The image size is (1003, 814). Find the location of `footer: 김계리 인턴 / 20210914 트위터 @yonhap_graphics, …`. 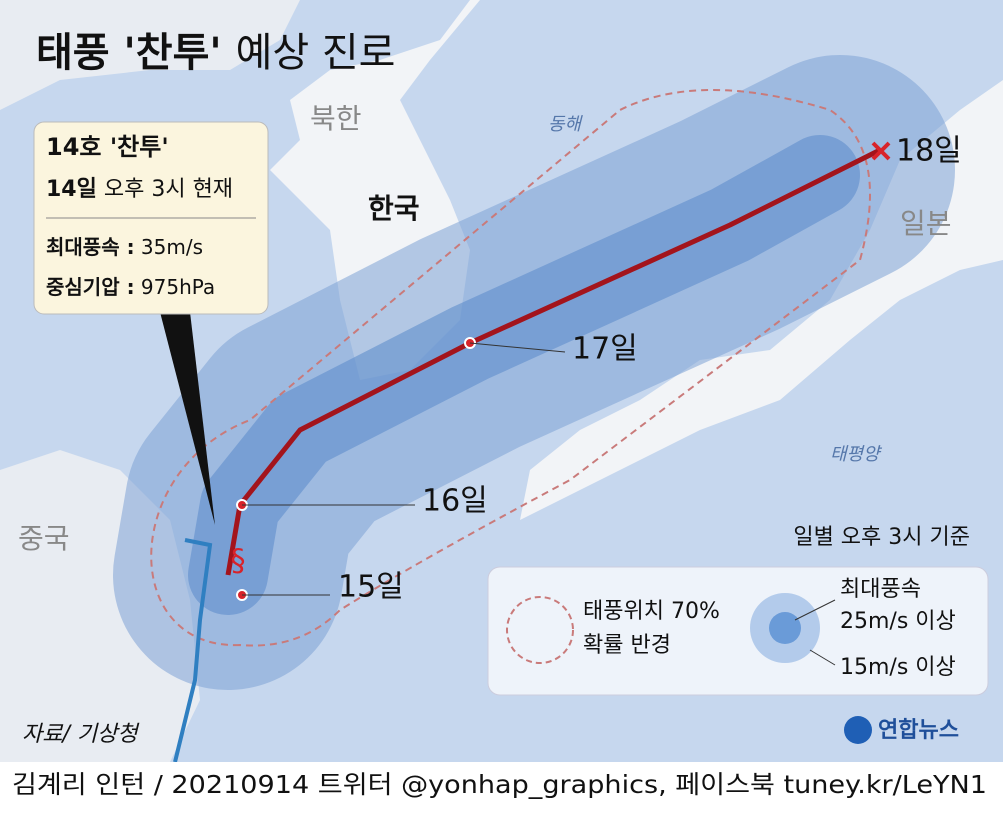

footer: 김계리 인턴 / 20210914 트위터 @yonhap_graphics, … is located at coordinates (499, 784).